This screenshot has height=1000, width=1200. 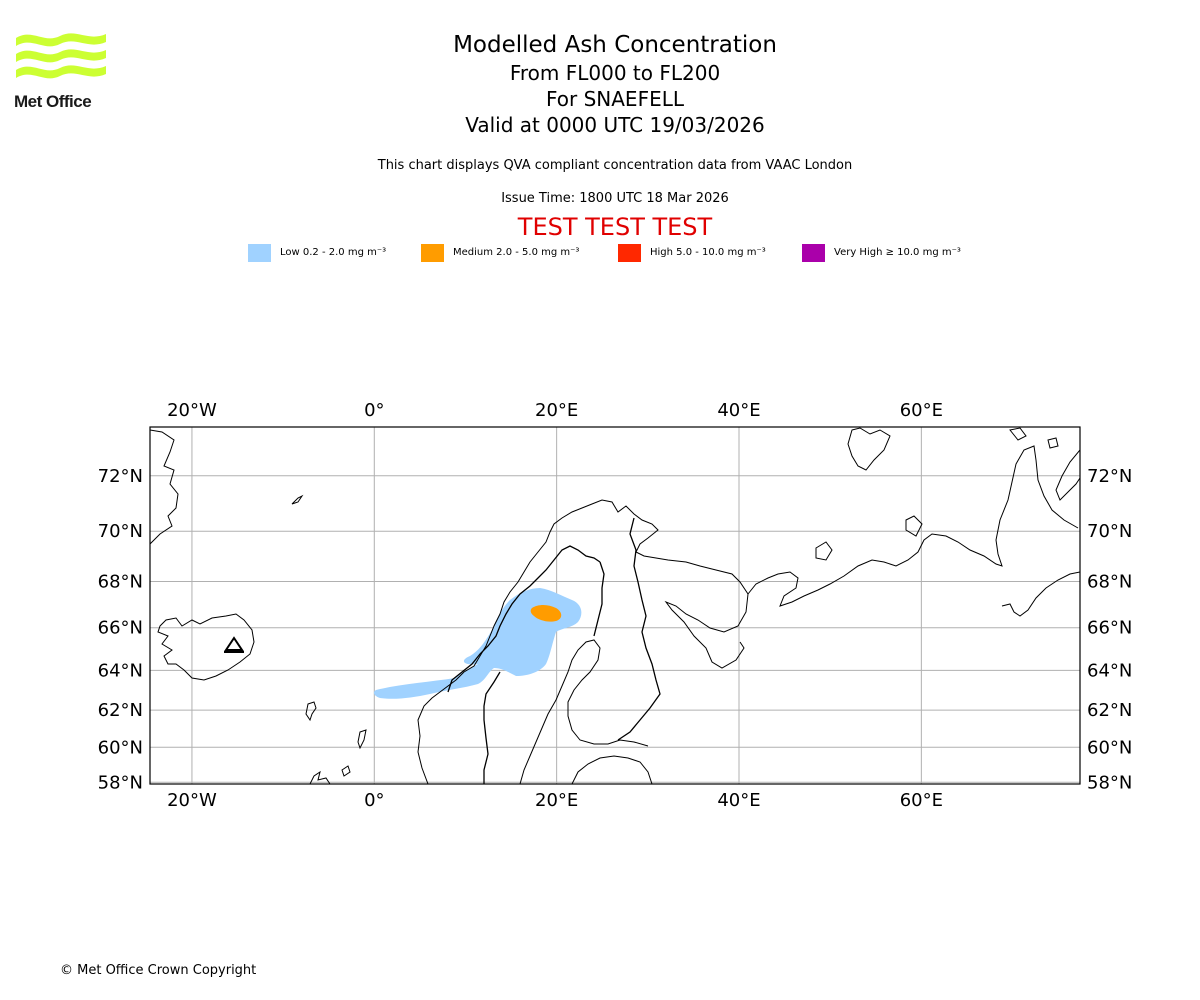 I want to click on legend-label-low: Low 0.2 - 2.0 mg m⁻³, so click(x=333, y=252).